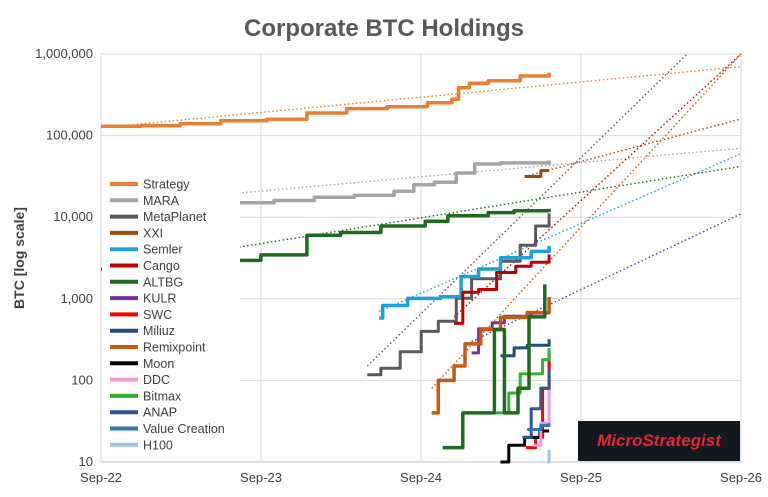 This screenshot has width=768, height=497. Describe the element at coordinates (19, 258) in the screenshot. I see `y-axis-label: BTC [log scale]` at that location.